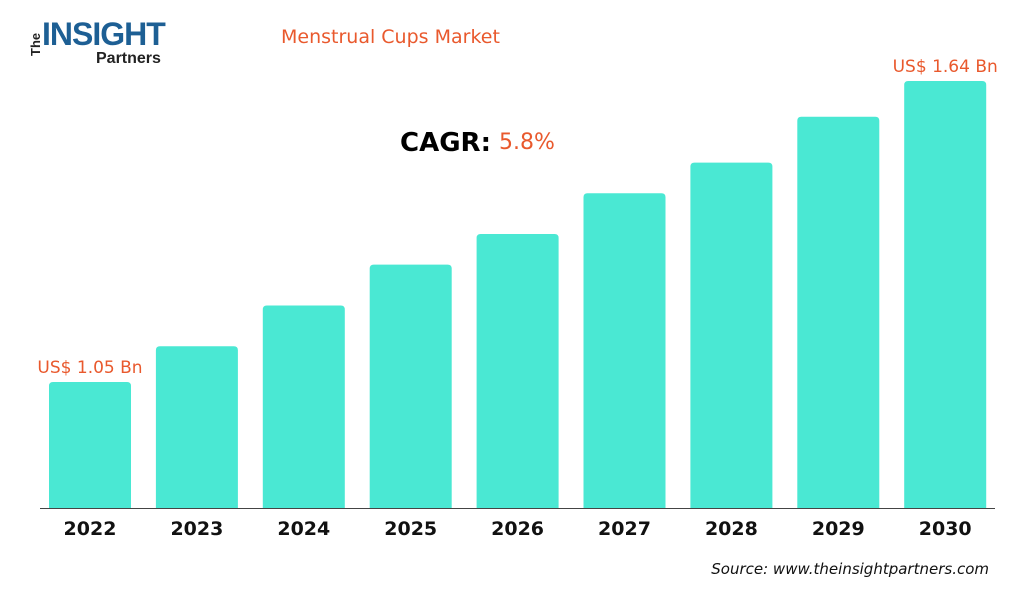  Describe the element at coordinates (850, 569) in the screenshot. I see `source-text: Source: www.theinsightpartners.com` at that location.